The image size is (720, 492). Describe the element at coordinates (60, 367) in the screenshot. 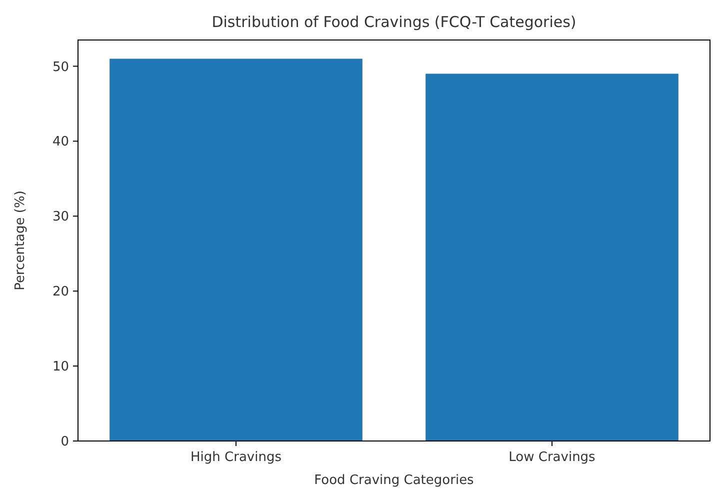

I see `y-tick-label: 10` at that location.